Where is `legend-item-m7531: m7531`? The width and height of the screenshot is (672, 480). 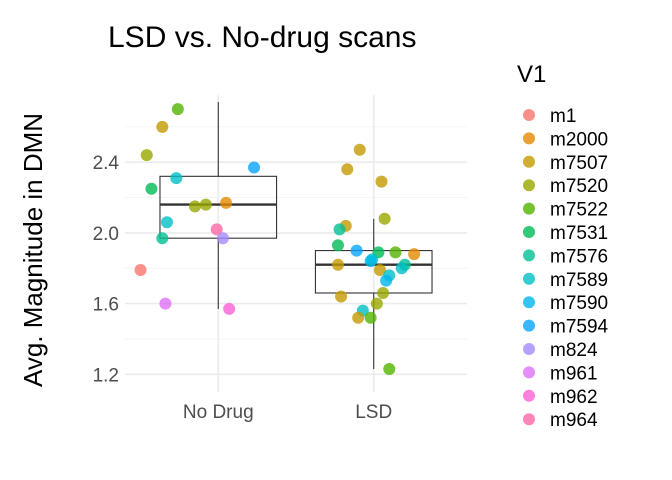 legend-item-m7531: m7531 is located at coordinates (565, 233).